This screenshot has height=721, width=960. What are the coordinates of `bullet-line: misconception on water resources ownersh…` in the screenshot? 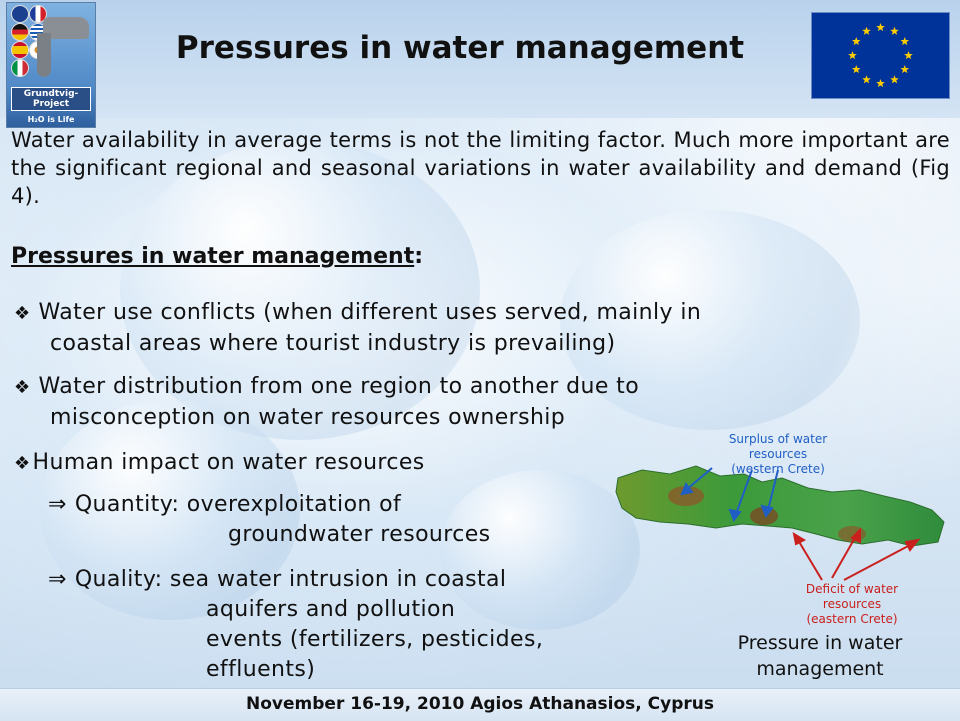 It's located at (308, 417).